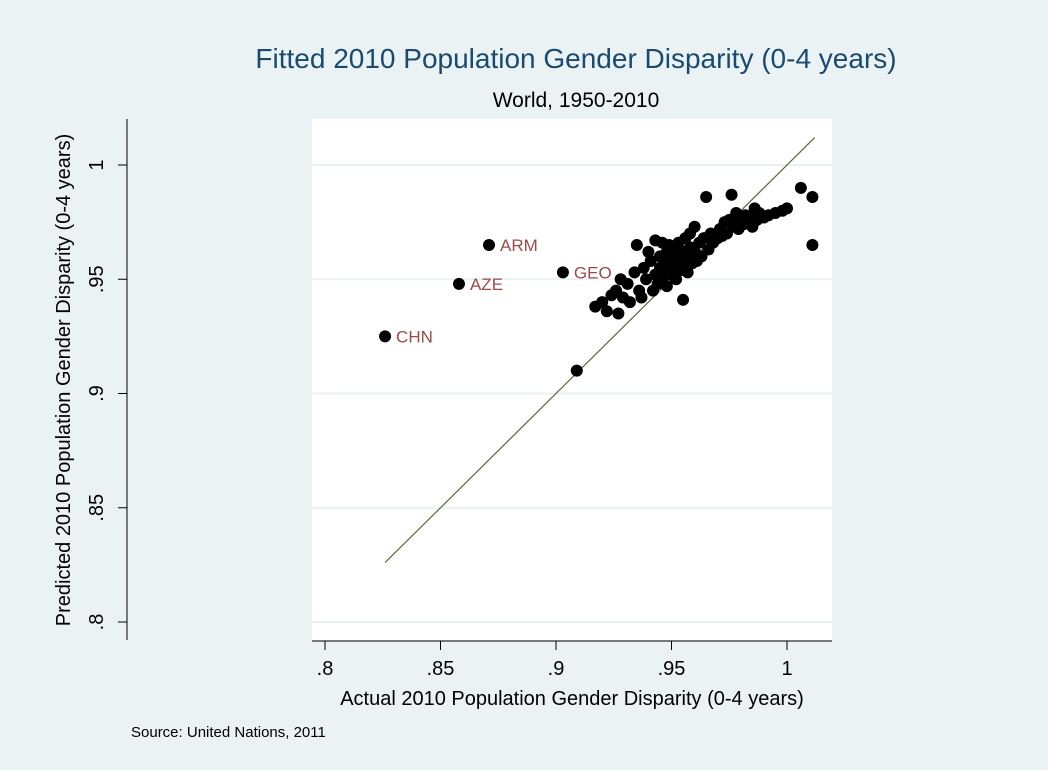 The image size is (1048, 770). Describe the element at coordinates (97, 393) in the screenshot. I see `y-tick-label: .9` at that location.